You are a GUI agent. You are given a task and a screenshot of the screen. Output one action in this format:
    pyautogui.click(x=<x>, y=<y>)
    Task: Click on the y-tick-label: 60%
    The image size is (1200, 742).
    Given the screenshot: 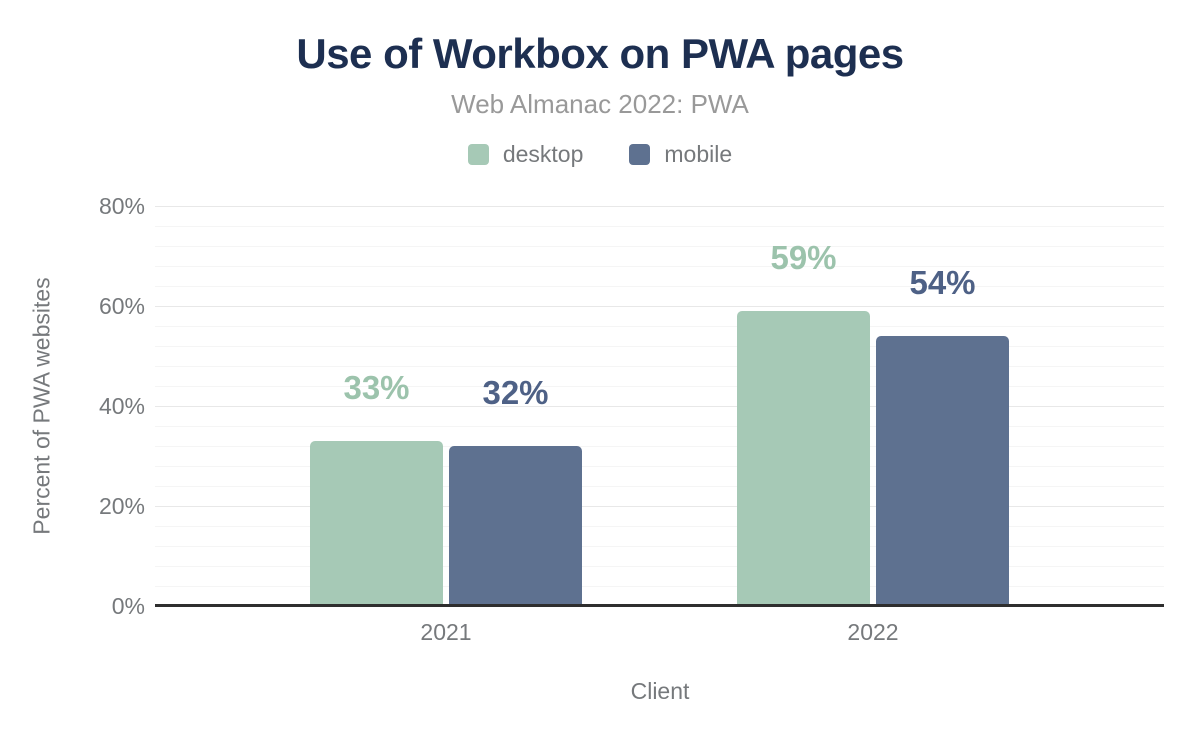 What is the action you would take?
    pyautogui.click(x=121, y=306)
    